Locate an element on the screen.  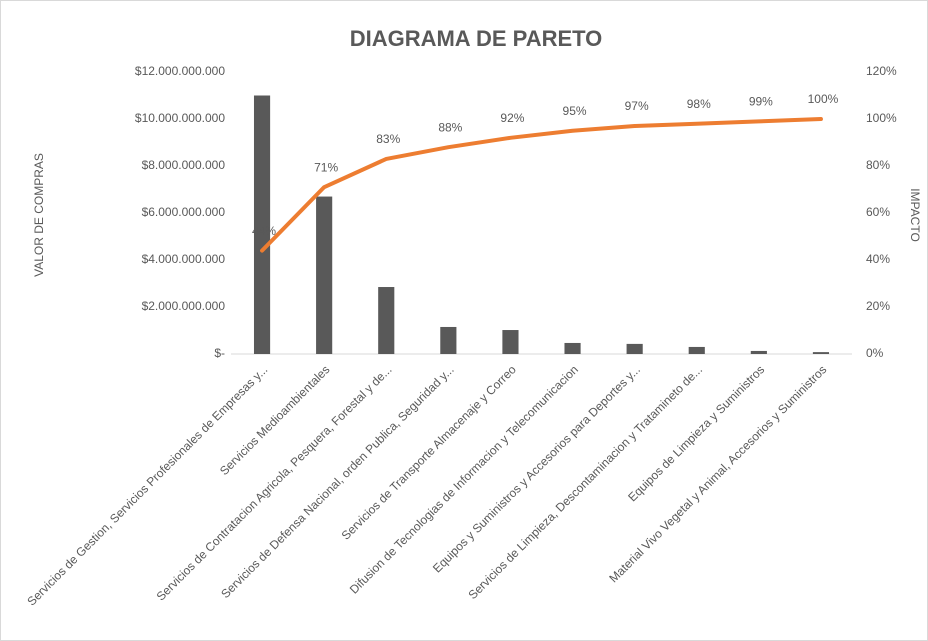
y-tick-label: $- is located at coordinates (219, 353).